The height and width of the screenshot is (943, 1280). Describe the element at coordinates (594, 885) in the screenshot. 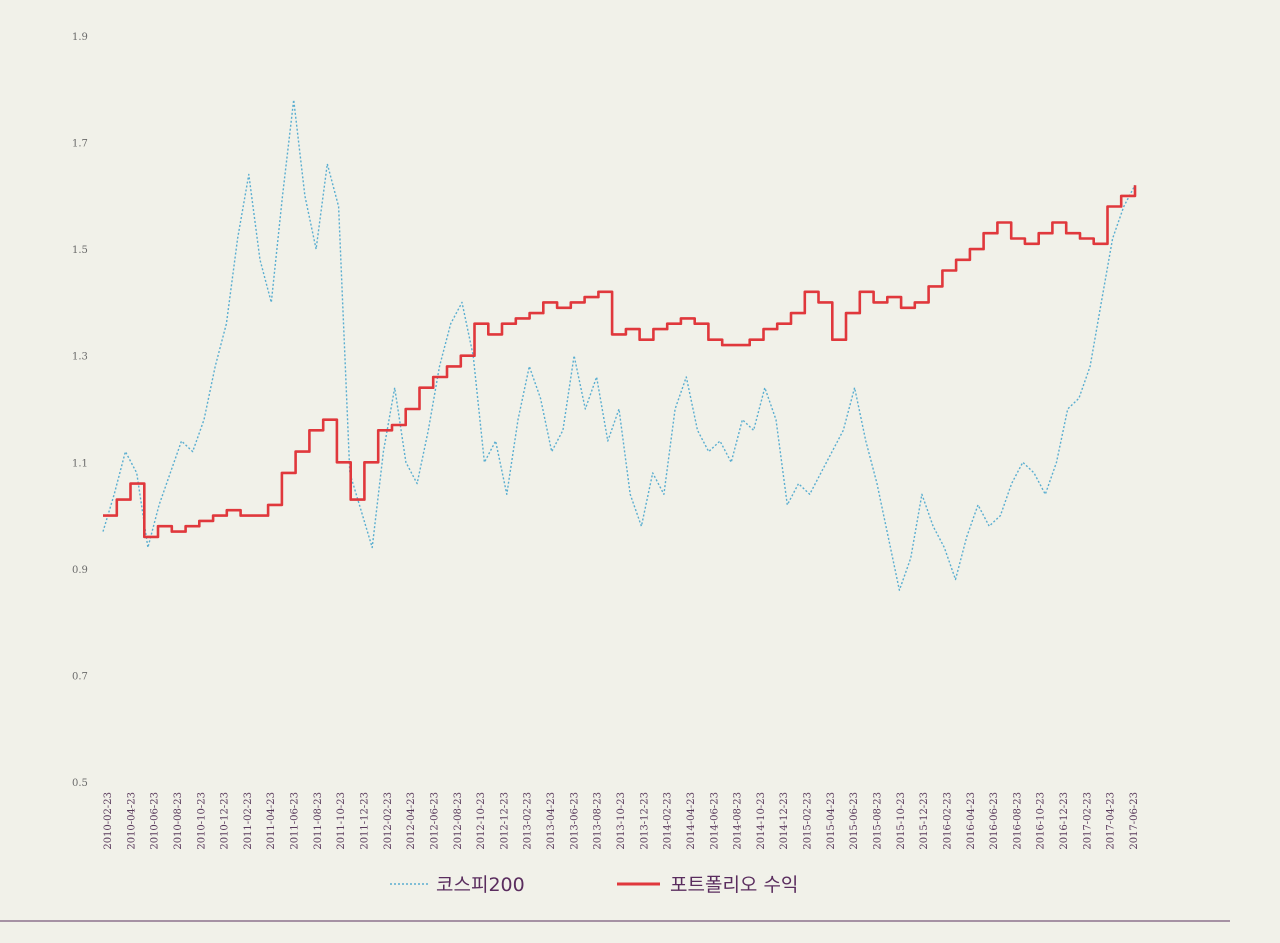

I see `legend: 코스피200 포트폴리오 수익` at that location.